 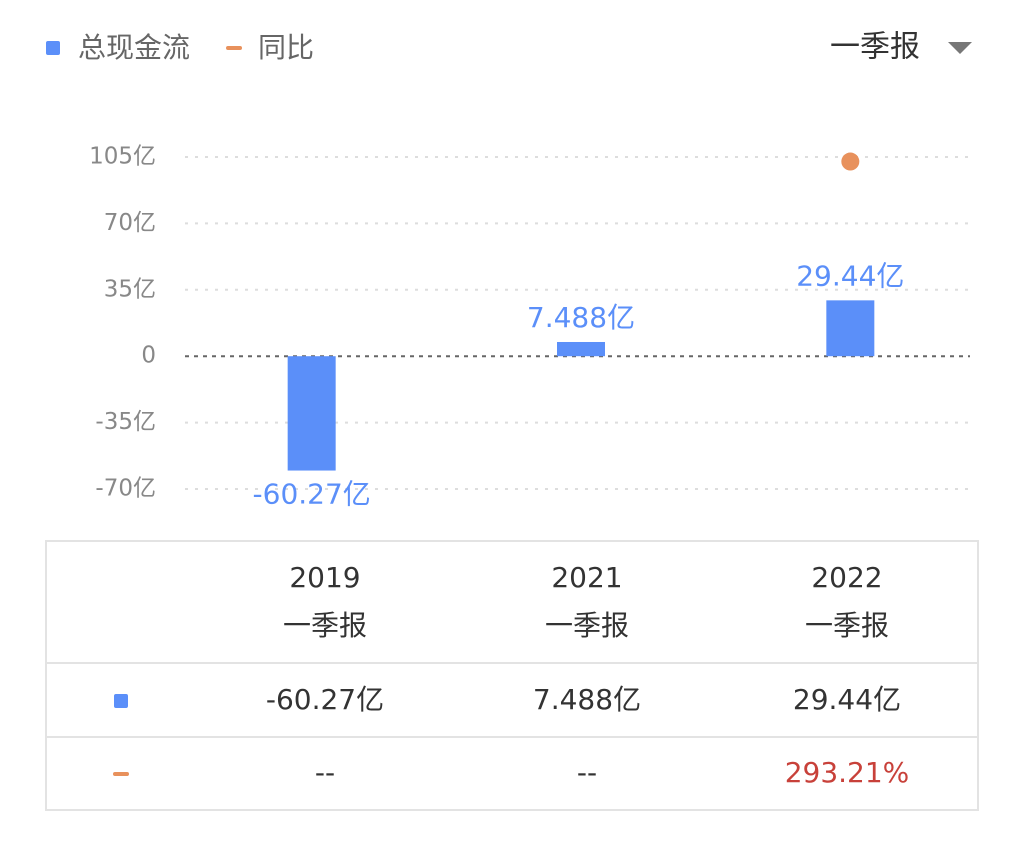 I want to click on dropdown-arrow, so click(x=960, y=48).